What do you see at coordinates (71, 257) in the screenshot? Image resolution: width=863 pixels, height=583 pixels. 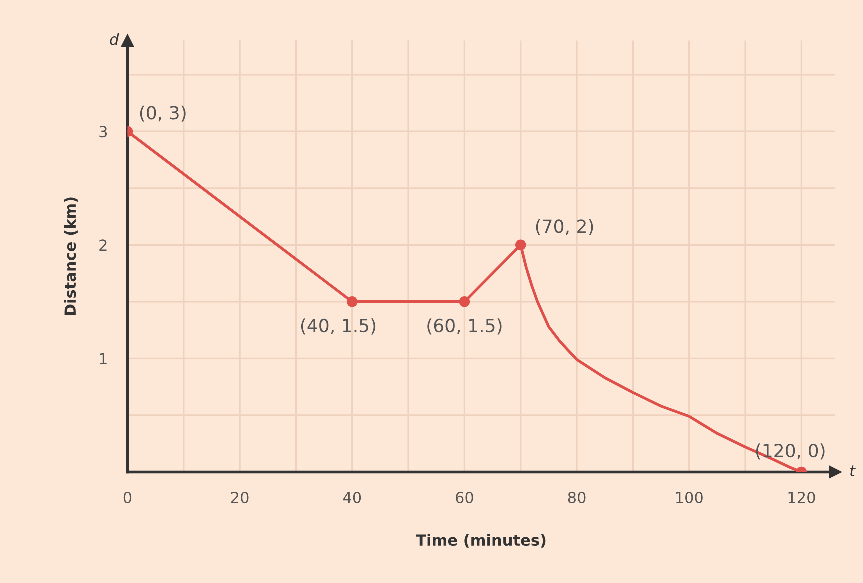 I see `y-axis-title: Distance (km)` at bounding box center [71, 257].